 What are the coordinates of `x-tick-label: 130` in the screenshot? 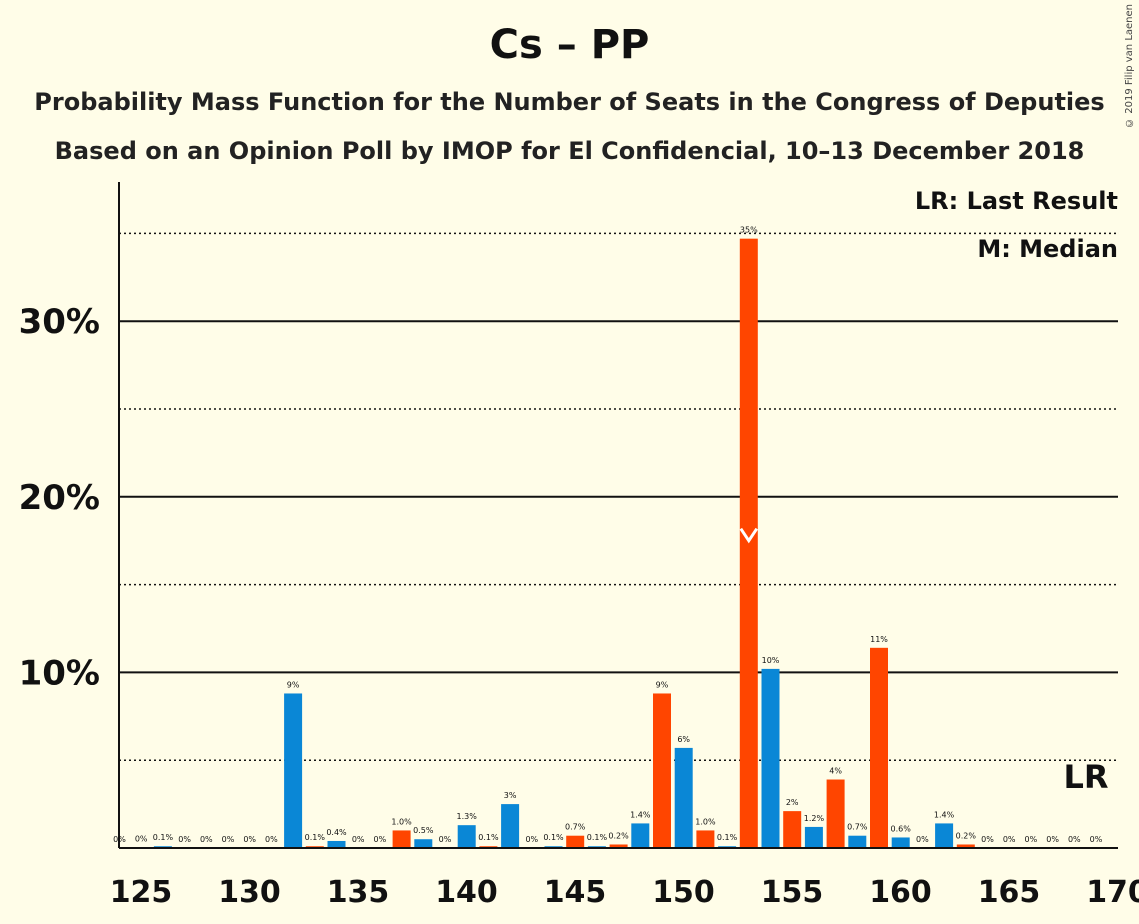 It's located at (249, 892).